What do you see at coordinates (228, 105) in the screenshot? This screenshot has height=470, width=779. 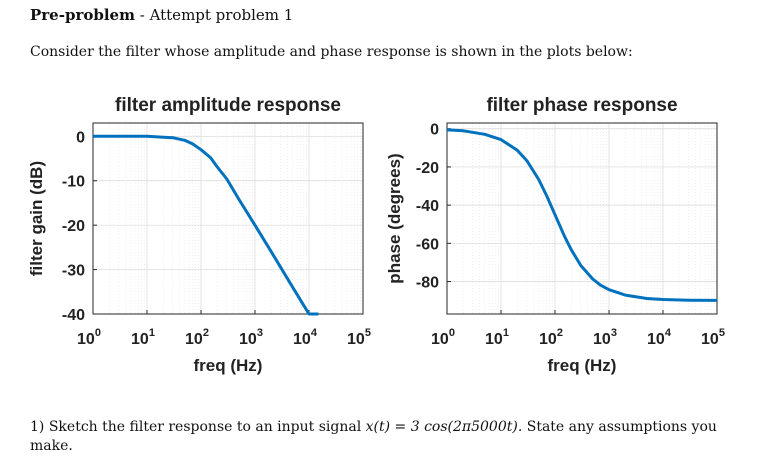 I see `chart-title: filter amplitude response` at bounding box center [228, 105].